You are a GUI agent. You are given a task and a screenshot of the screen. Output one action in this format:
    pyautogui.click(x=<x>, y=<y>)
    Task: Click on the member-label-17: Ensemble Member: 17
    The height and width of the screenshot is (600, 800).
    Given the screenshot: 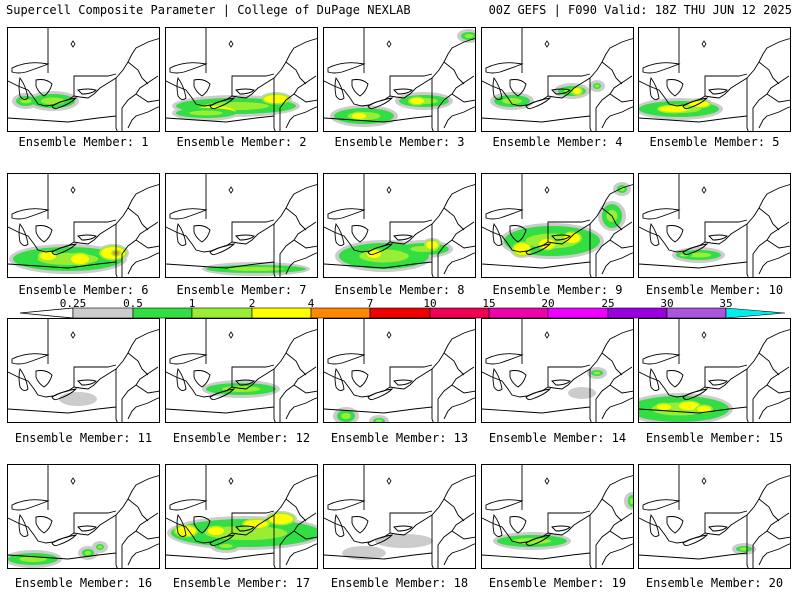 What is the action you would take?
    pyautogui.click(x=241, y=583)
    